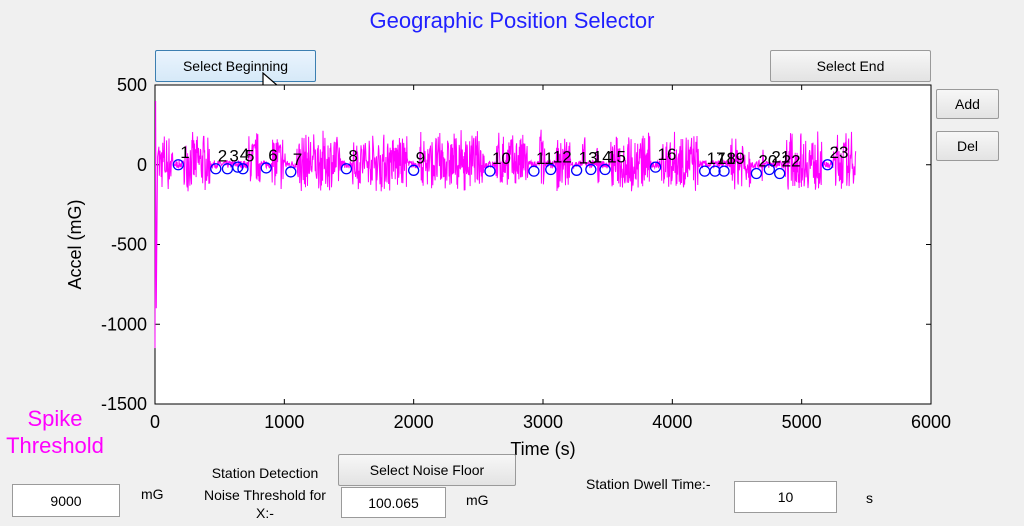 This screenshot has width=1024, height=526. I want to click on station-label: 15, so click(616, 157).